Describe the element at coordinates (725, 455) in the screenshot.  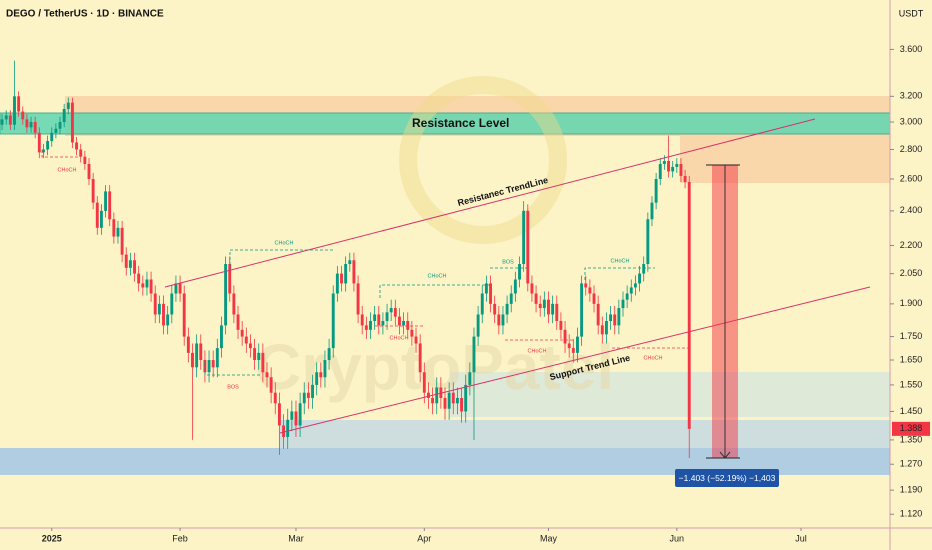
I see `measure-arrowhead` at that location.